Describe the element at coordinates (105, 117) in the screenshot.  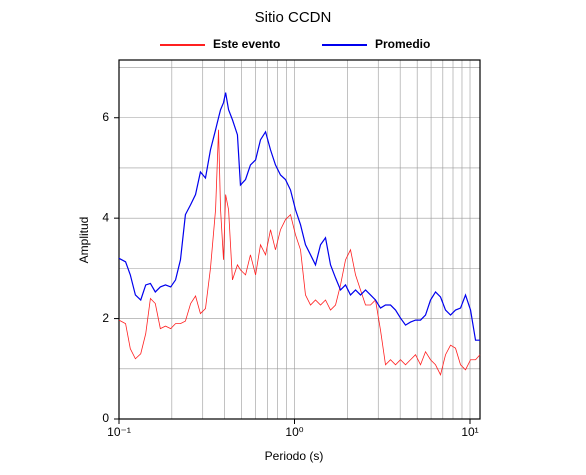
I see `y-tick-label: 6` at that location.